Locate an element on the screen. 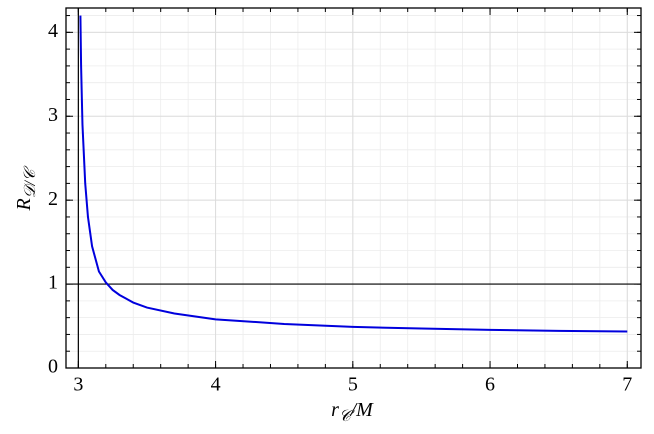  x-tick-label: 4 is located at coordinates (216, 385).